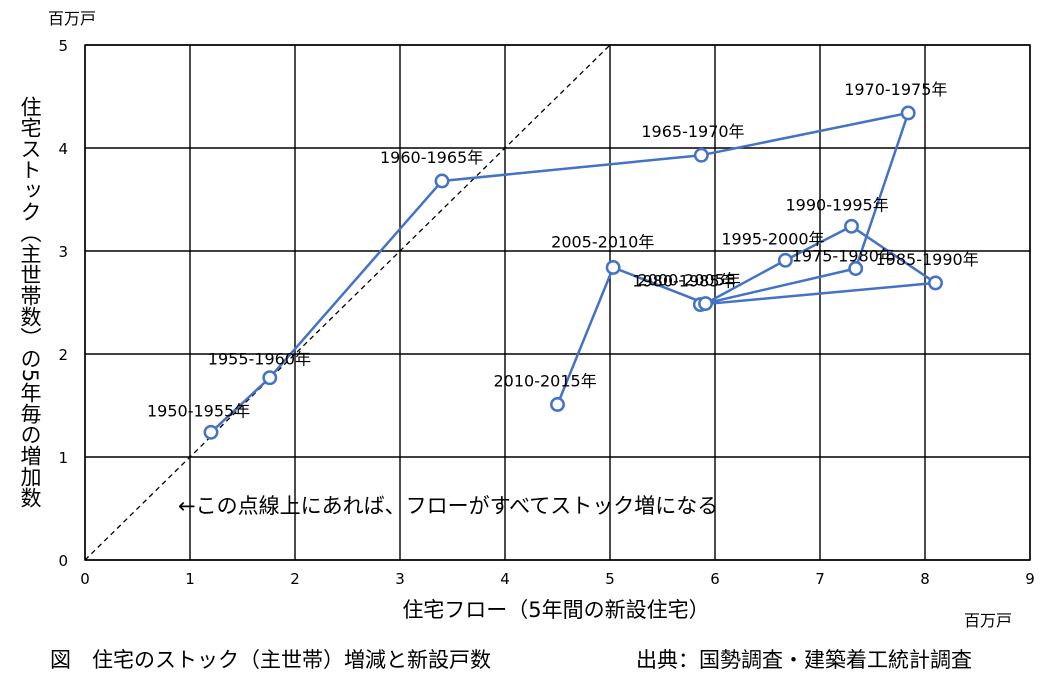 Image resolution: width=1051 pixels, height=682 pixels. What do you see at coordinates (85, 579) in the screenshot?
I see `x-tick-label: 0` at bounding box center [85, 579].